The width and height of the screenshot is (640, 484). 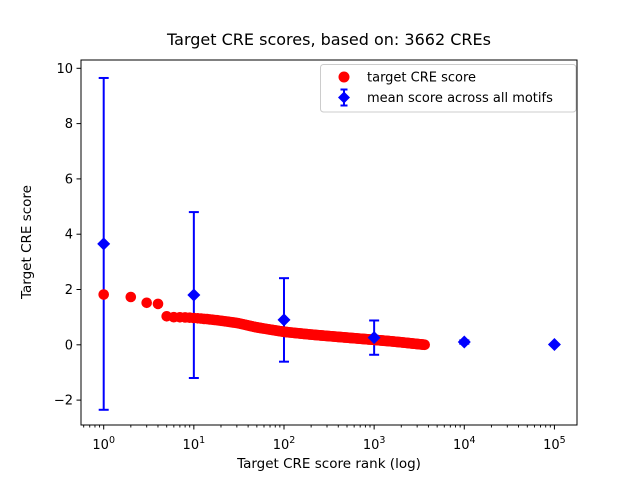 What do you see at coordinates (344, 77) in the screenshot?
I see `legend-target-score-marker-icon` at bounding box center [344, 77].